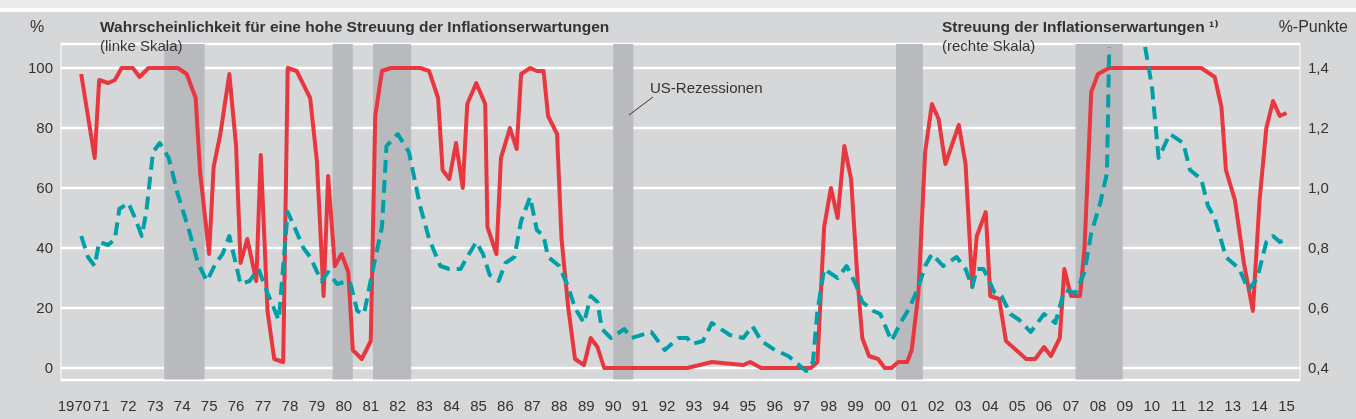  Describe the element at coordinates (355, 26) in the screenshot. I see `text: Wahrscheinlichkeit für eine hohe Streuung der Inflationserwartungen` at that location.